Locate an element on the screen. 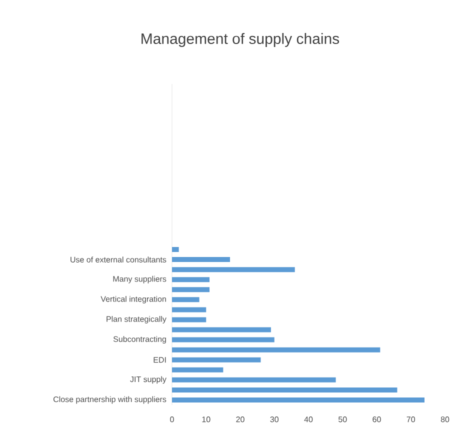 The image size is (465, 448). x-tick-label: 10 is located at coordinates (206, 419).